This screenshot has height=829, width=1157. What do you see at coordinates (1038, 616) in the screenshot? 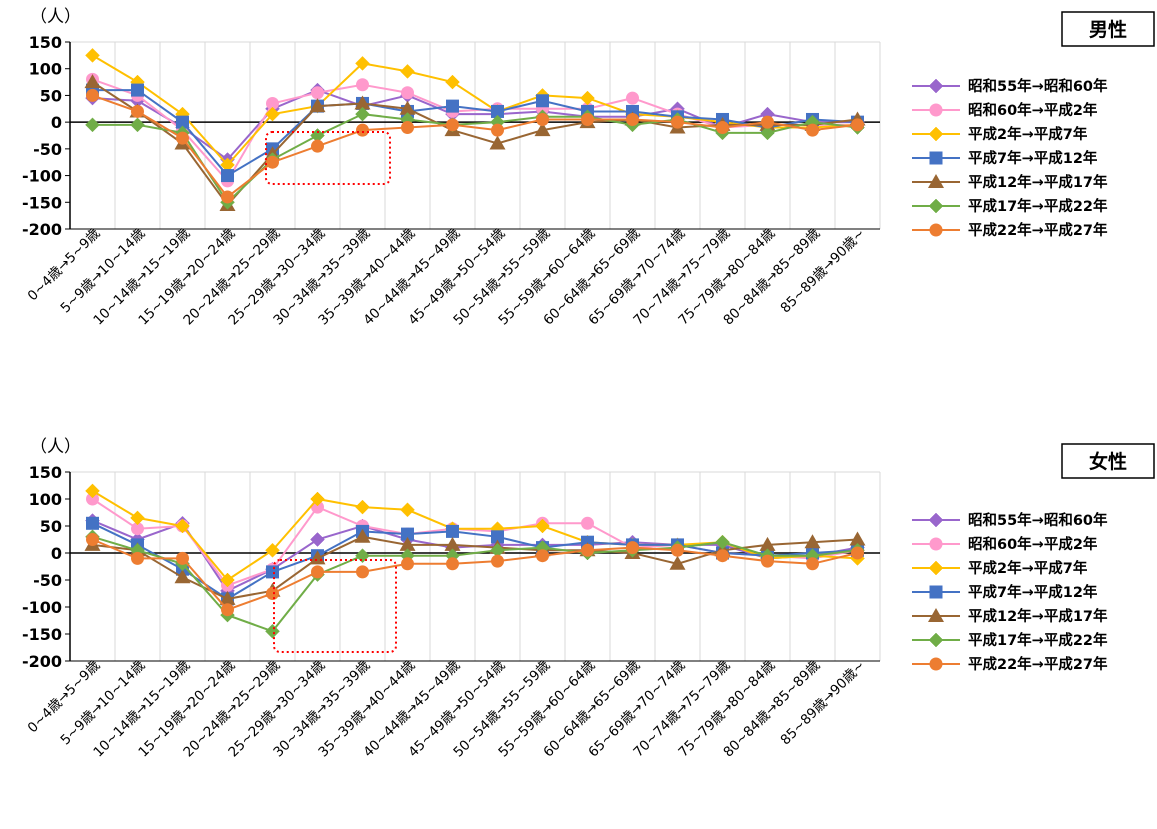
I see `legend-label: 平成12年→平成17年` at bounding box center [1038, 616].